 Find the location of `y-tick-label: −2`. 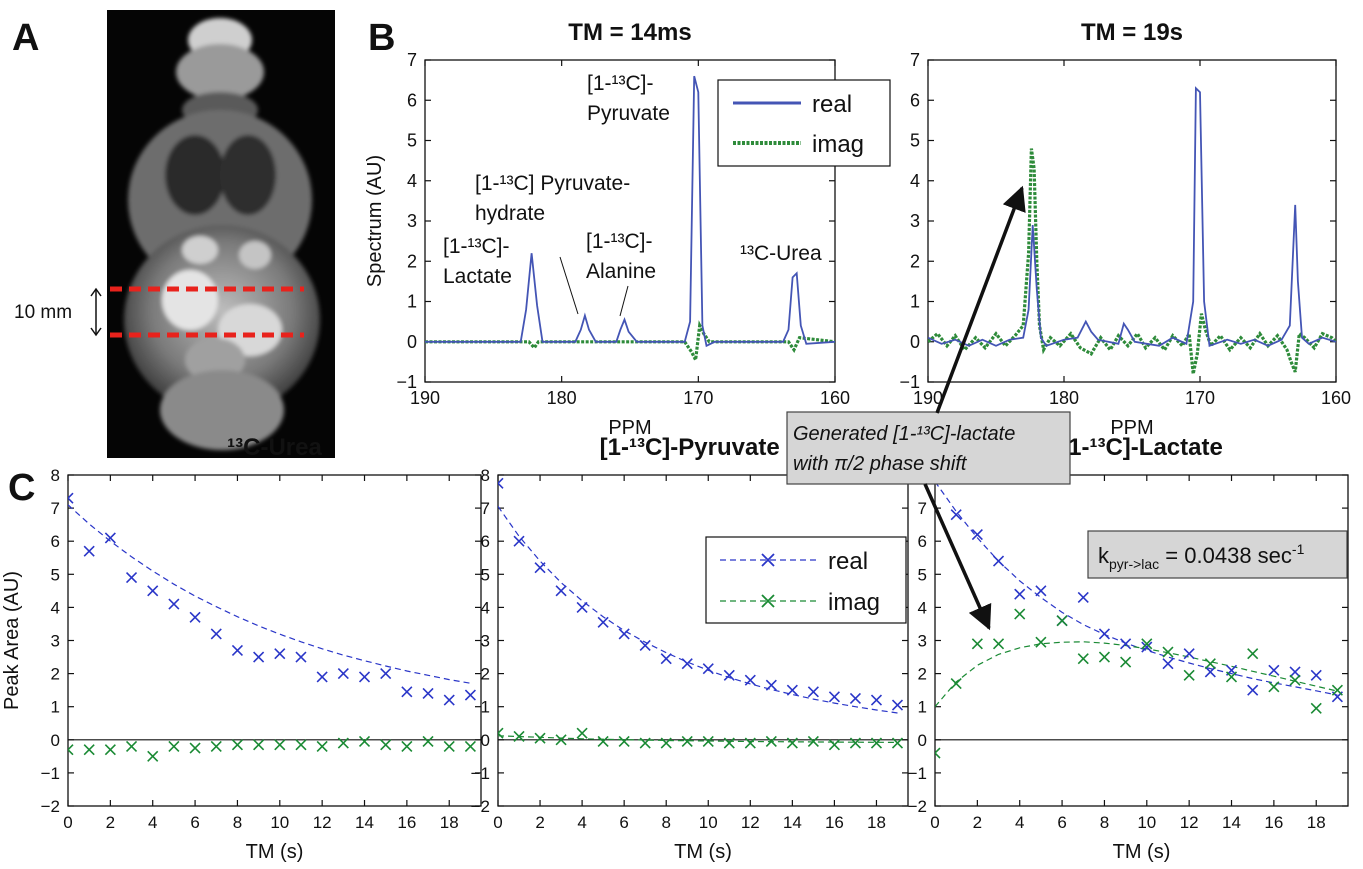

y-tick-label: −2 is located at coordinates (480, 806).